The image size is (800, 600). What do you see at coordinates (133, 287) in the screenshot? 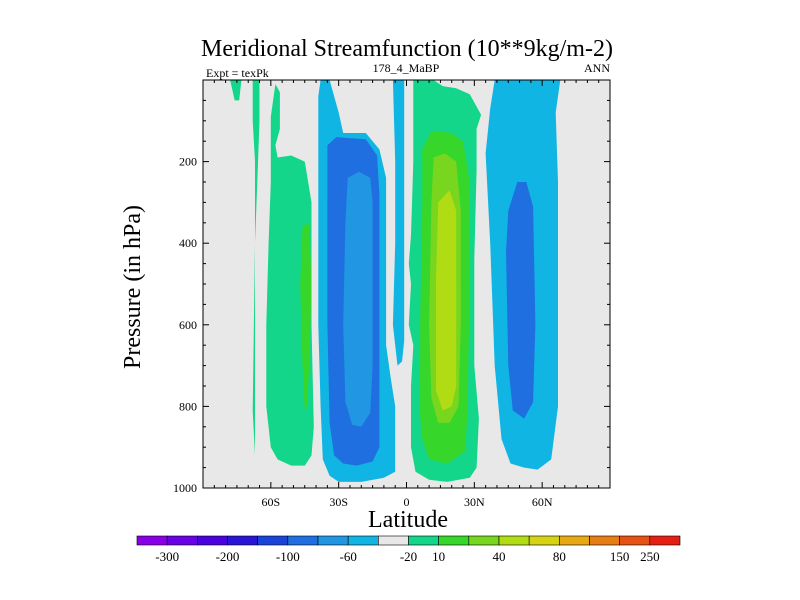
I see `y-axis-label: Pressure (in hPa)` at bounding box center [133, 287].